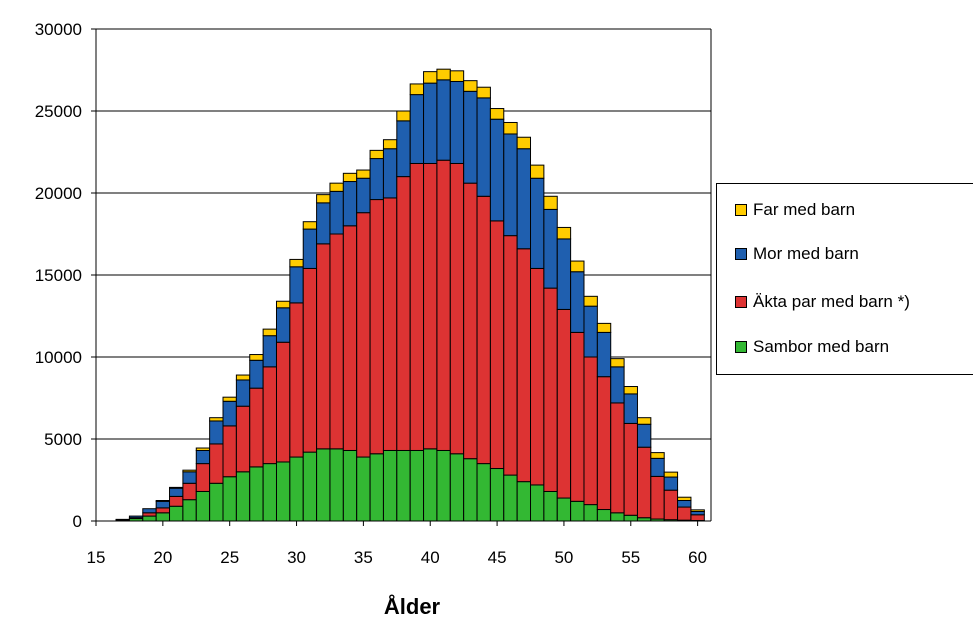  Describe the element at coordinates (363, 489) in the screenshot. I see `bar-segment-35-s0` at that location.